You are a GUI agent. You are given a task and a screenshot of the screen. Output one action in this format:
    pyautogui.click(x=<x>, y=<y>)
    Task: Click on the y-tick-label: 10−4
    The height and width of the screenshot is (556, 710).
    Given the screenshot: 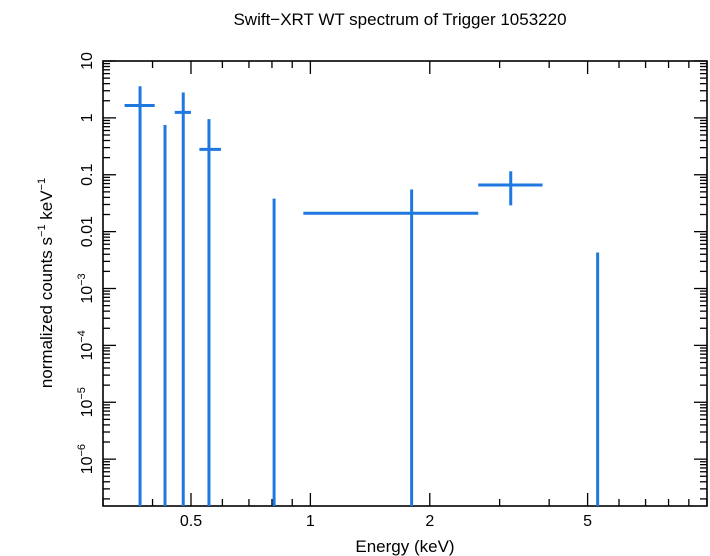 What is the action you would take?
    pyautogui.click(x=86, y=345)
    